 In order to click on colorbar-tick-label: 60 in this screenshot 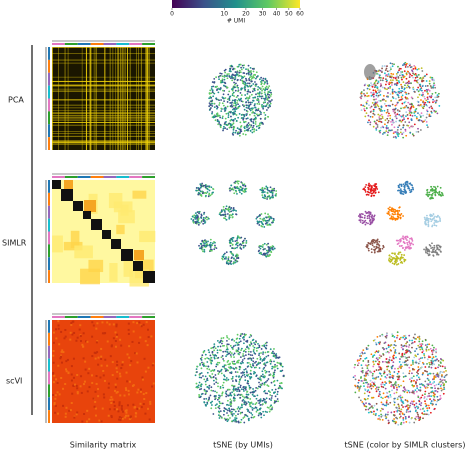, I will do `click(300, 14)`.